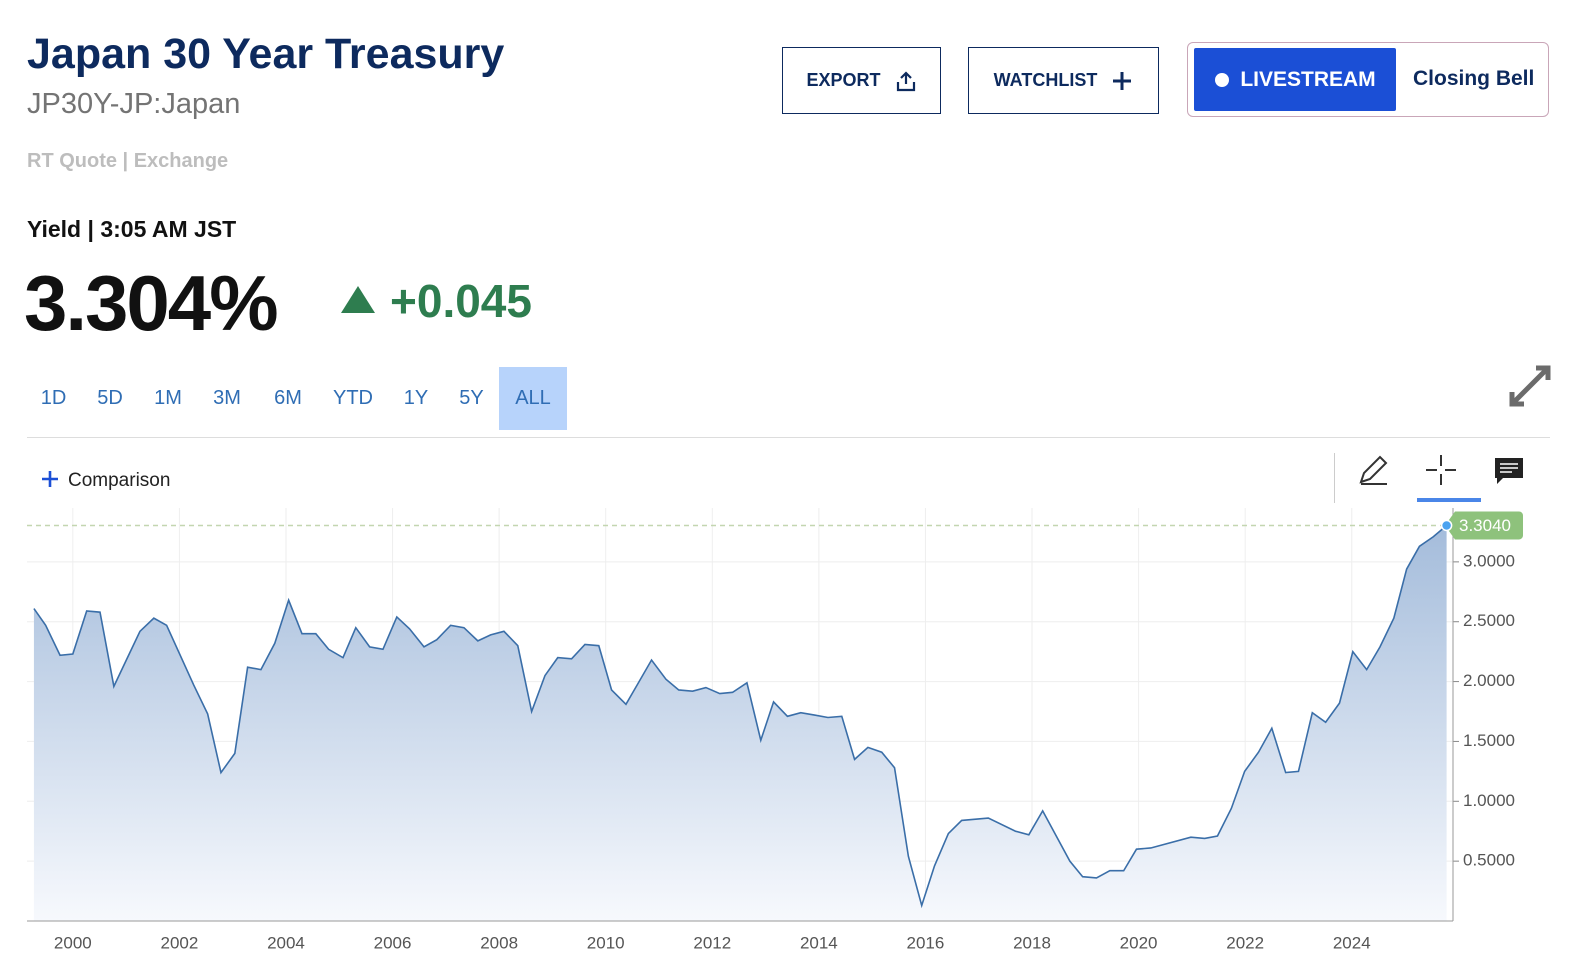 The height and width of the screenshot is (974, 1582). I want to click on x-tick-label: 2006, so click(393, 942).